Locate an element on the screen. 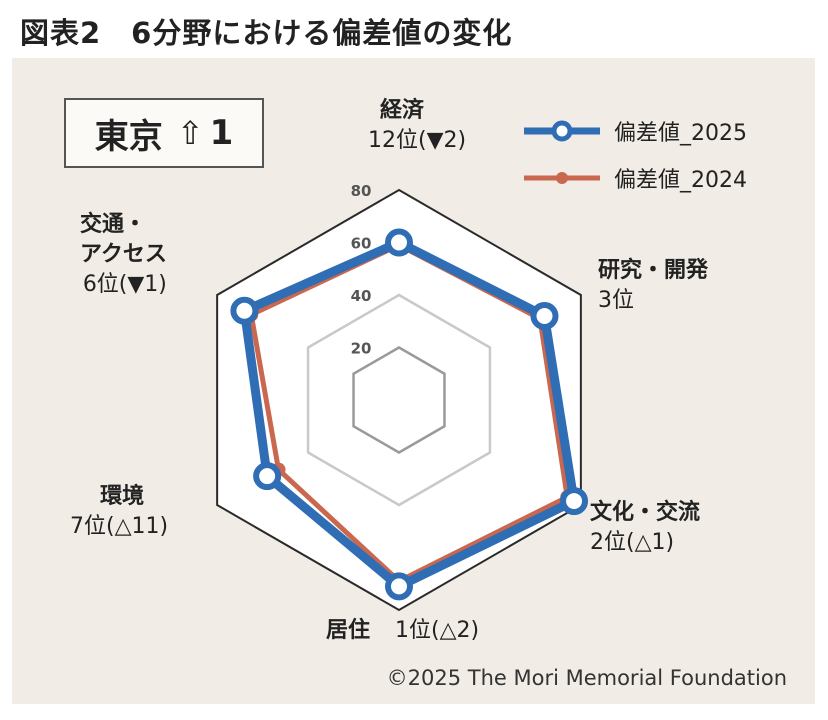 The image size is (828, 720). rank-up-arrow-icon: ⇧ is located at coordinates (190, 133).